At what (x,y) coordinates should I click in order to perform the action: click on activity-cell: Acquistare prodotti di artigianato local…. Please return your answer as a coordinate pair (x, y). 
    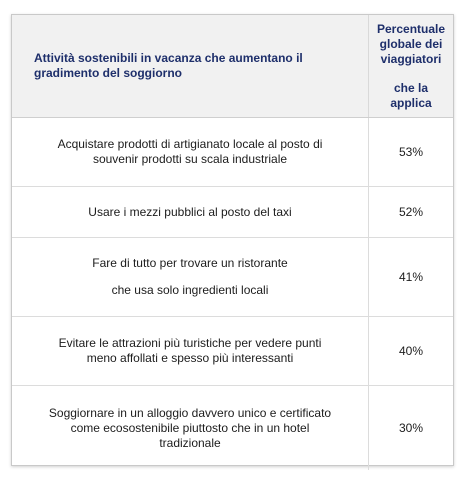
    Looking at the image, I should click on (190, 152).